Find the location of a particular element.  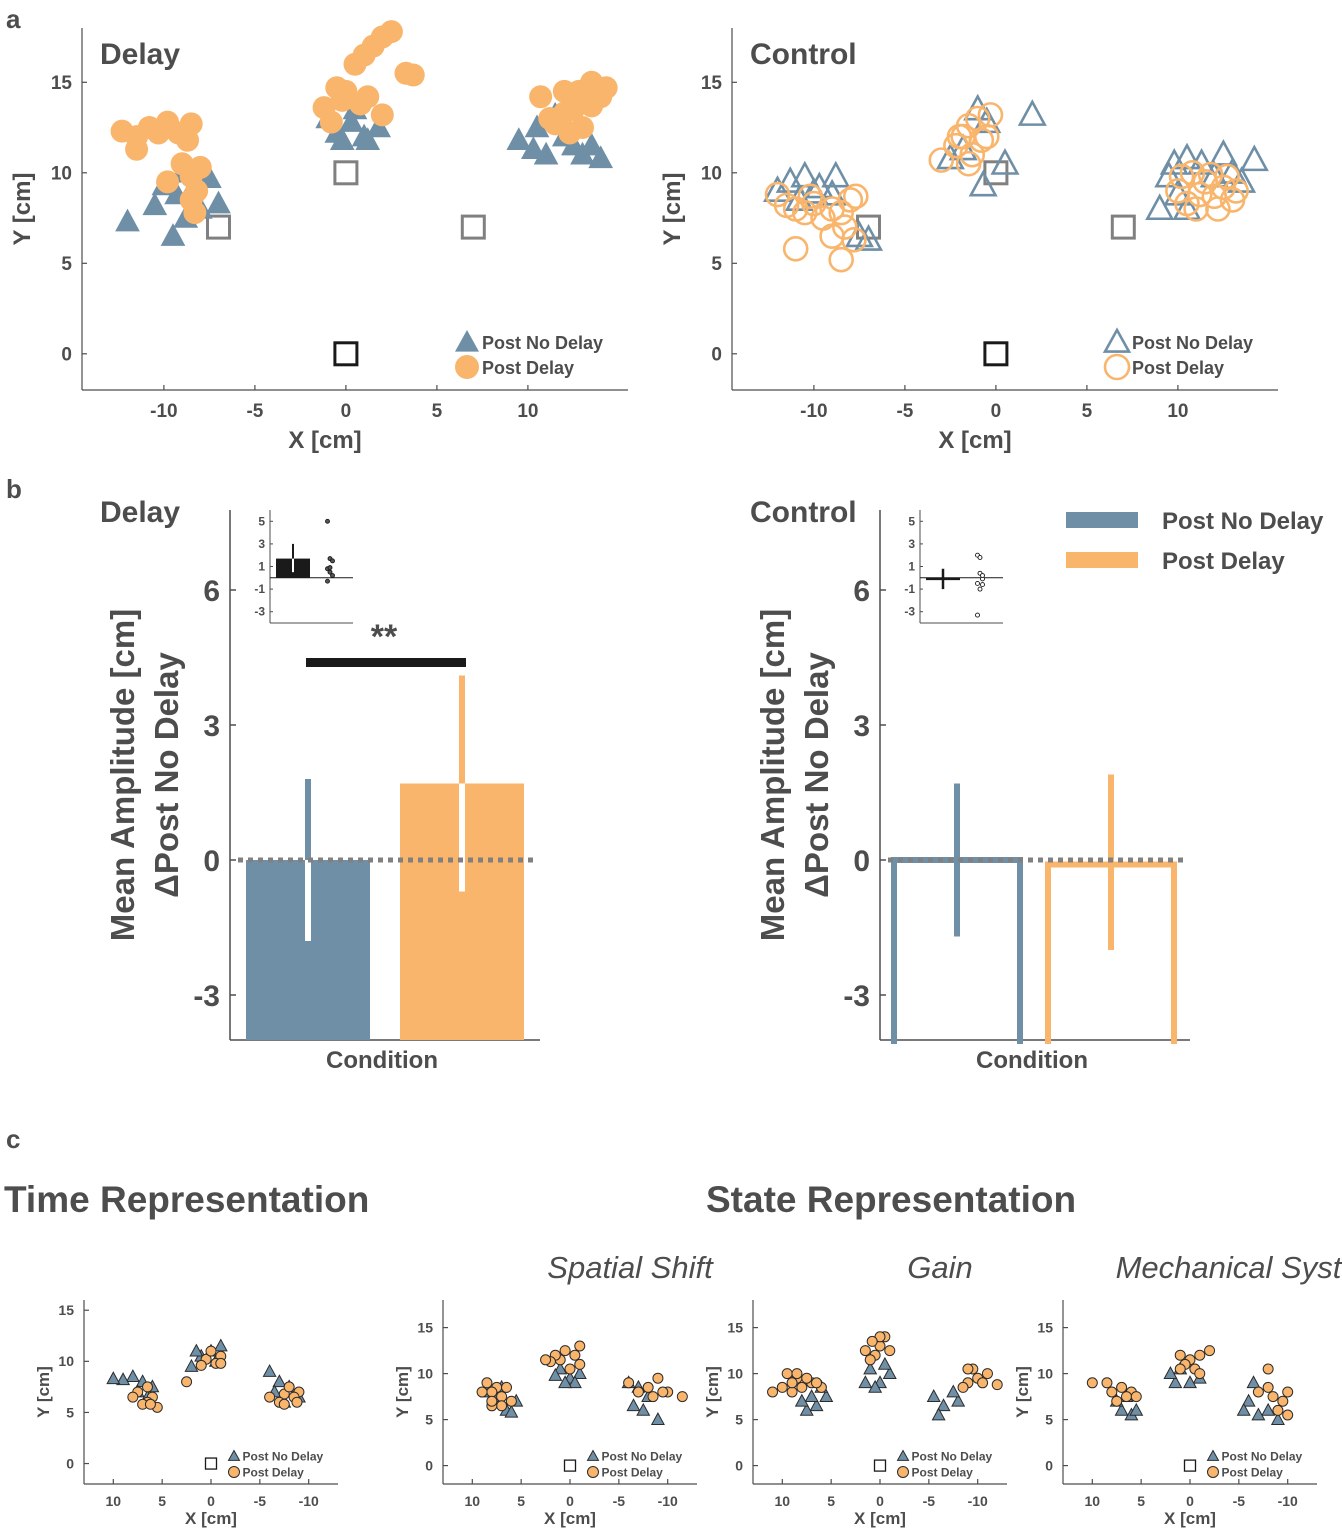

inset-plot: -3 -1 1 3 5 is located at coordinates (953, 567).